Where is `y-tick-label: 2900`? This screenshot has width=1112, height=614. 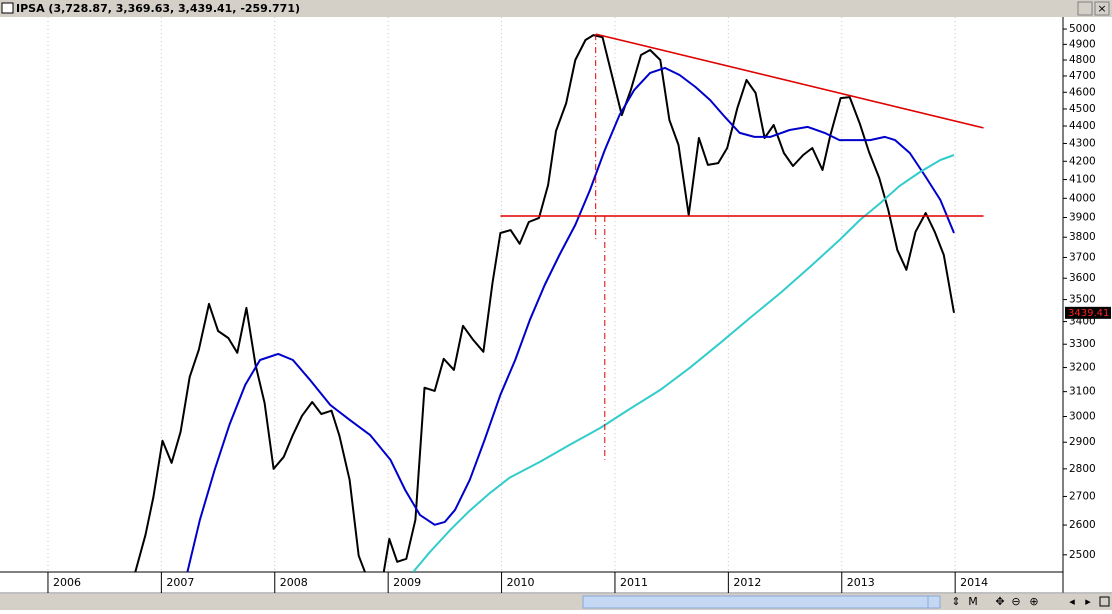 y-tick-label: 2900 is located at coordinates (1082, 442).